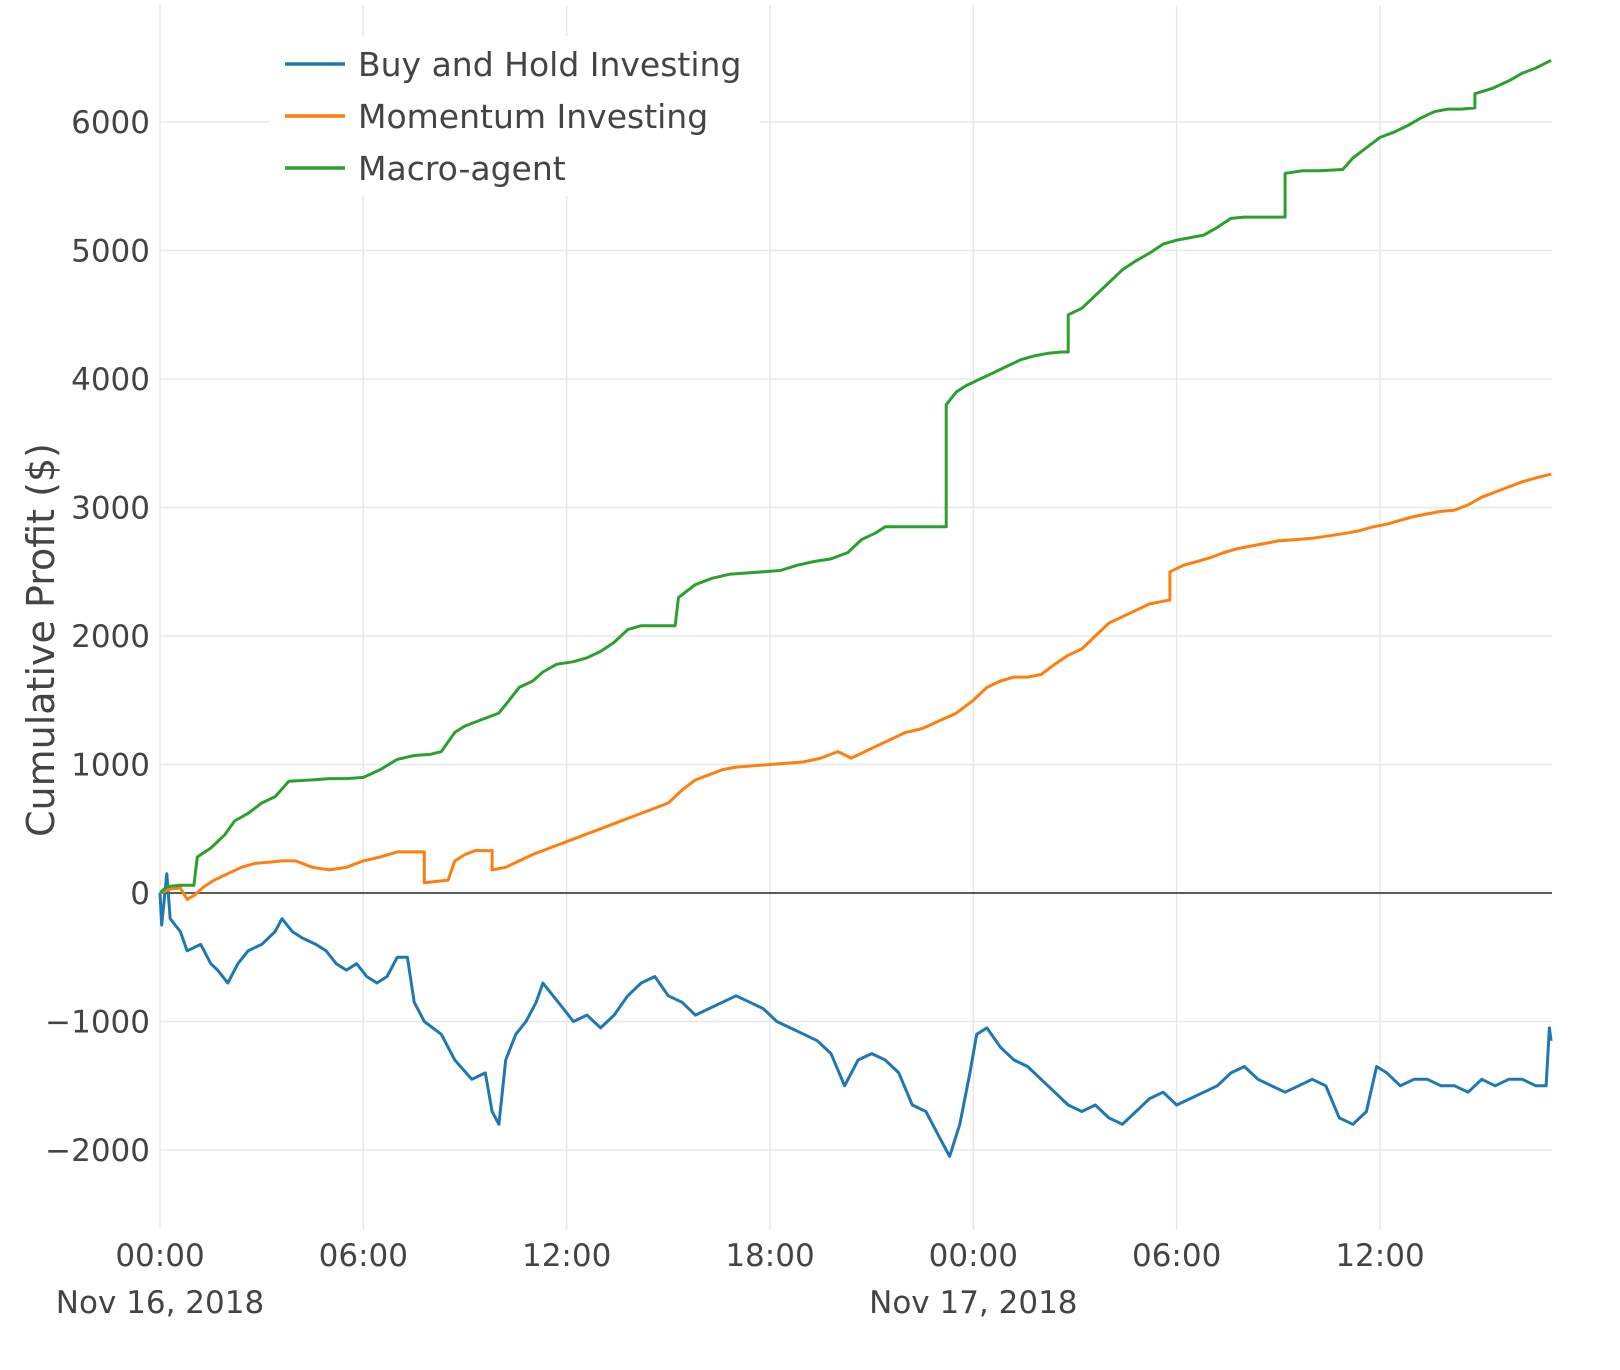 The image size is (1620, 1370). What do you see at coordinates (533, 116) in the screenshot?
I see `legend-label-momentum-investing: Momentum Investing` at bounding box center [533, 116].